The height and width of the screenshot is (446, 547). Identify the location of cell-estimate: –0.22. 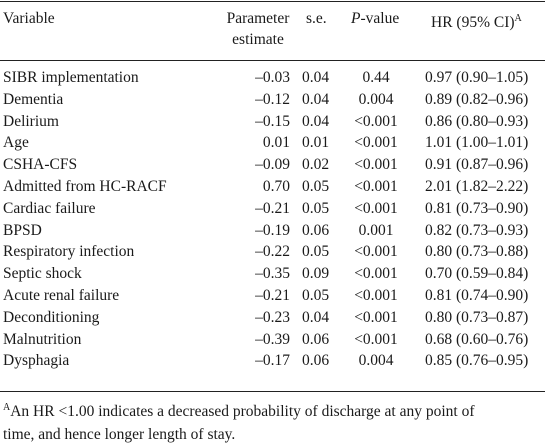
(272, 252).